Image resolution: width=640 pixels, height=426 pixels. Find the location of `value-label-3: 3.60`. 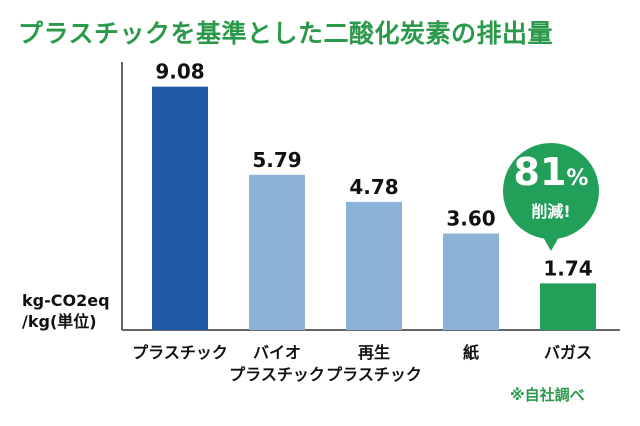

value-label-3: 3.60 is located at coordinates (470, 219).